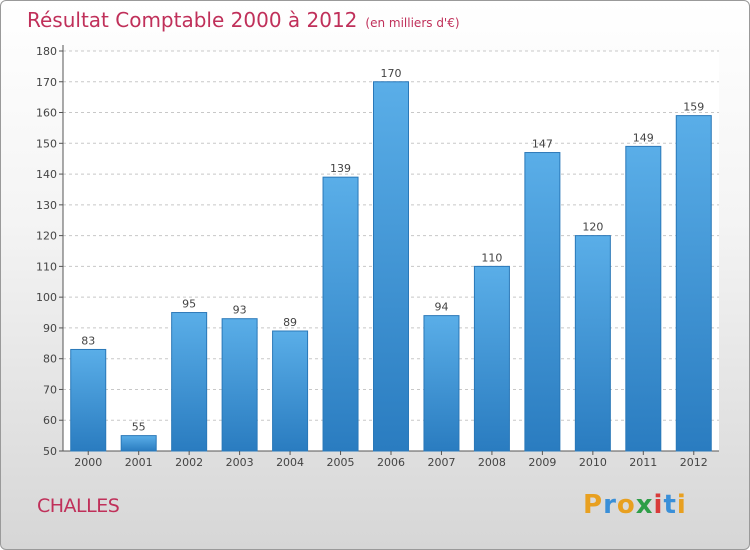  I want to click on logo-letter: t, so click(670, 505).